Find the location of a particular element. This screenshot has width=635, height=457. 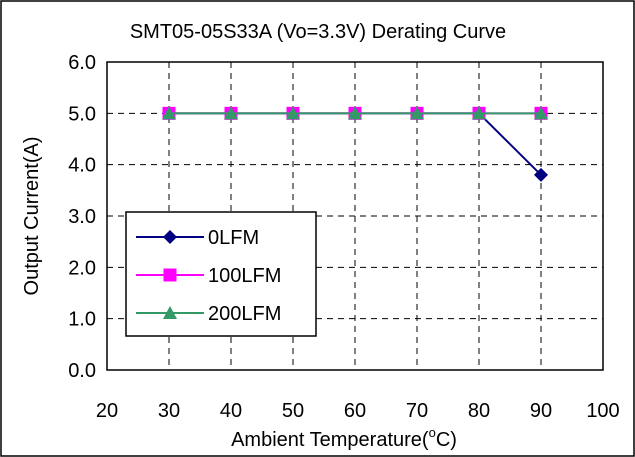

series-200LFM is located at coordinates (355, 113).